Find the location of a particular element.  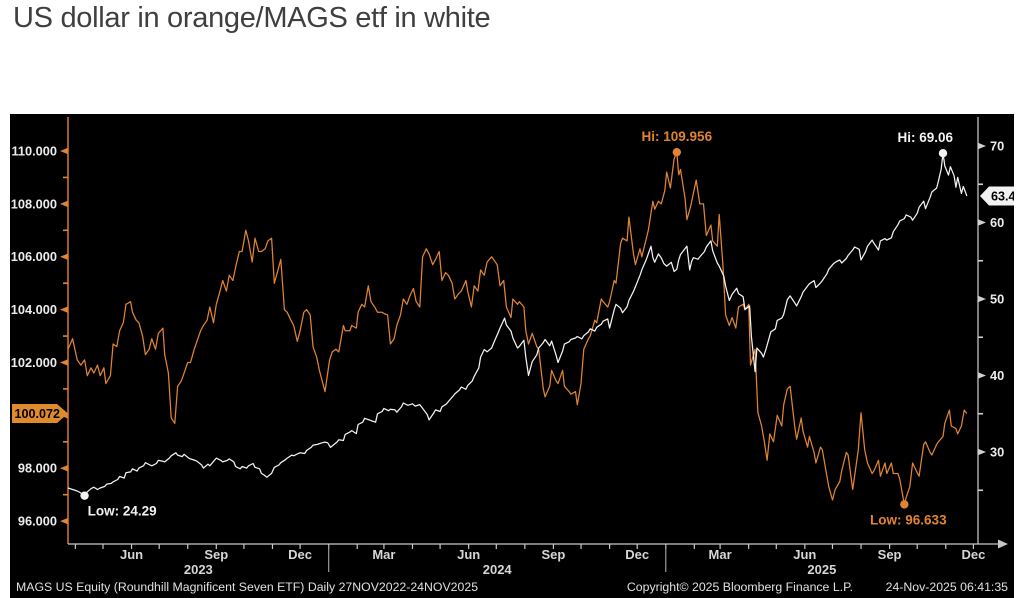

left-axis-tick-label: 104.000 is located at coordinates (34, 309).